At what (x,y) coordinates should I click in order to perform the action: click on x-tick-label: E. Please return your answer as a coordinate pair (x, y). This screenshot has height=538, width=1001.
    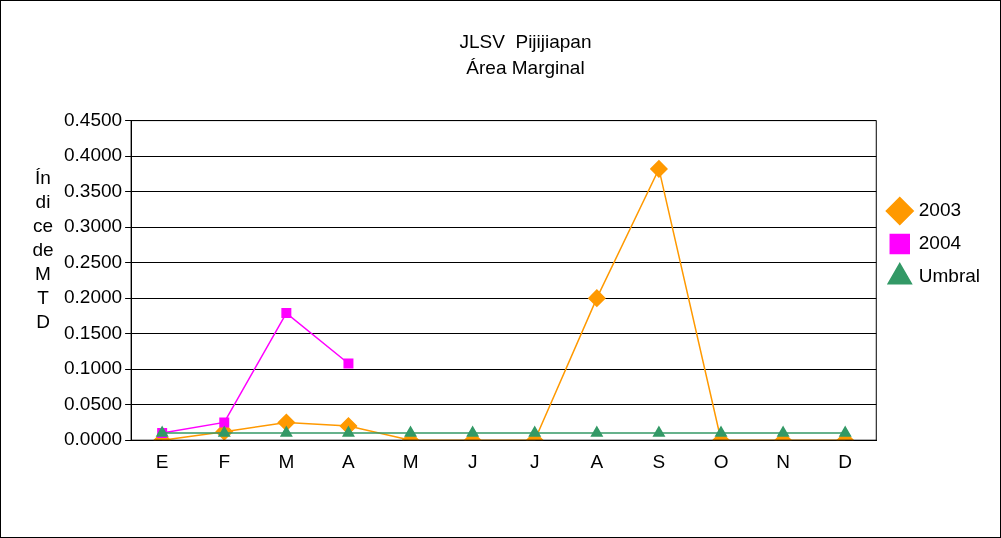
    Looking at the image, I should click on (162, 461).